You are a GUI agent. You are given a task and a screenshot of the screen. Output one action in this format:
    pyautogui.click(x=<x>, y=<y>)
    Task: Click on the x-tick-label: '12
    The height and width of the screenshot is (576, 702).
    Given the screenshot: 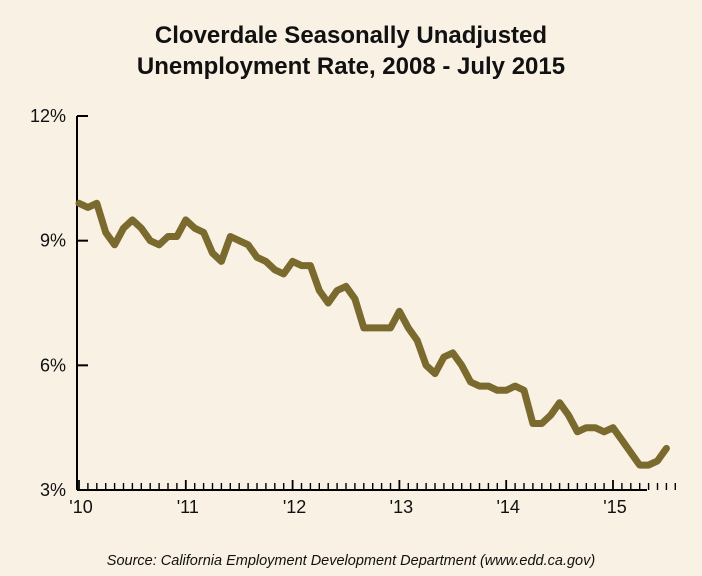 What is the action you would take?
    pyautogui.click(x=294, y=507)
    